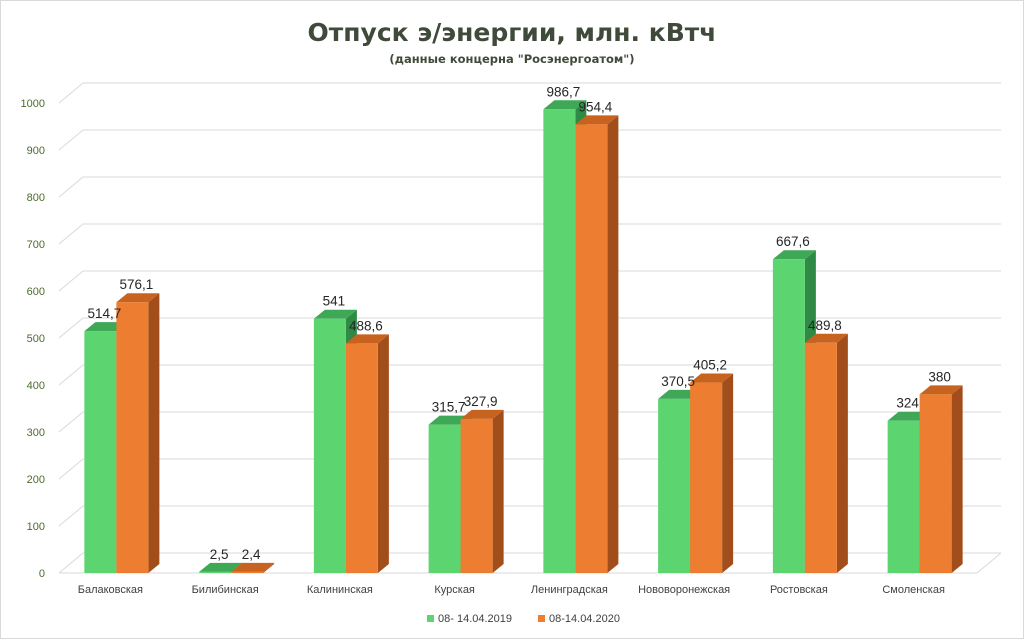 The height and width of the screenshot is (639, 1024). I want to click on data-label: 380, so click(939, 376).